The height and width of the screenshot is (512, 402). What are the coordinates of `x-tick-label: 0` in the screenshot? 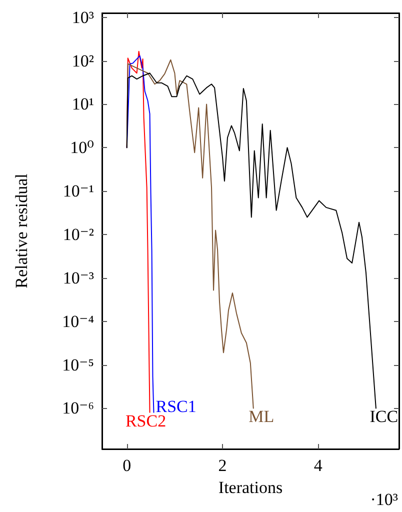 It's located at (127, 465).